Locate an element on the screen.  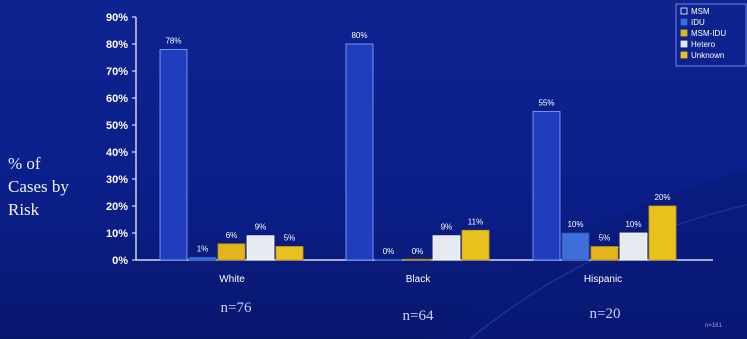
x-category-label: White is located at coordinates (232, 279).